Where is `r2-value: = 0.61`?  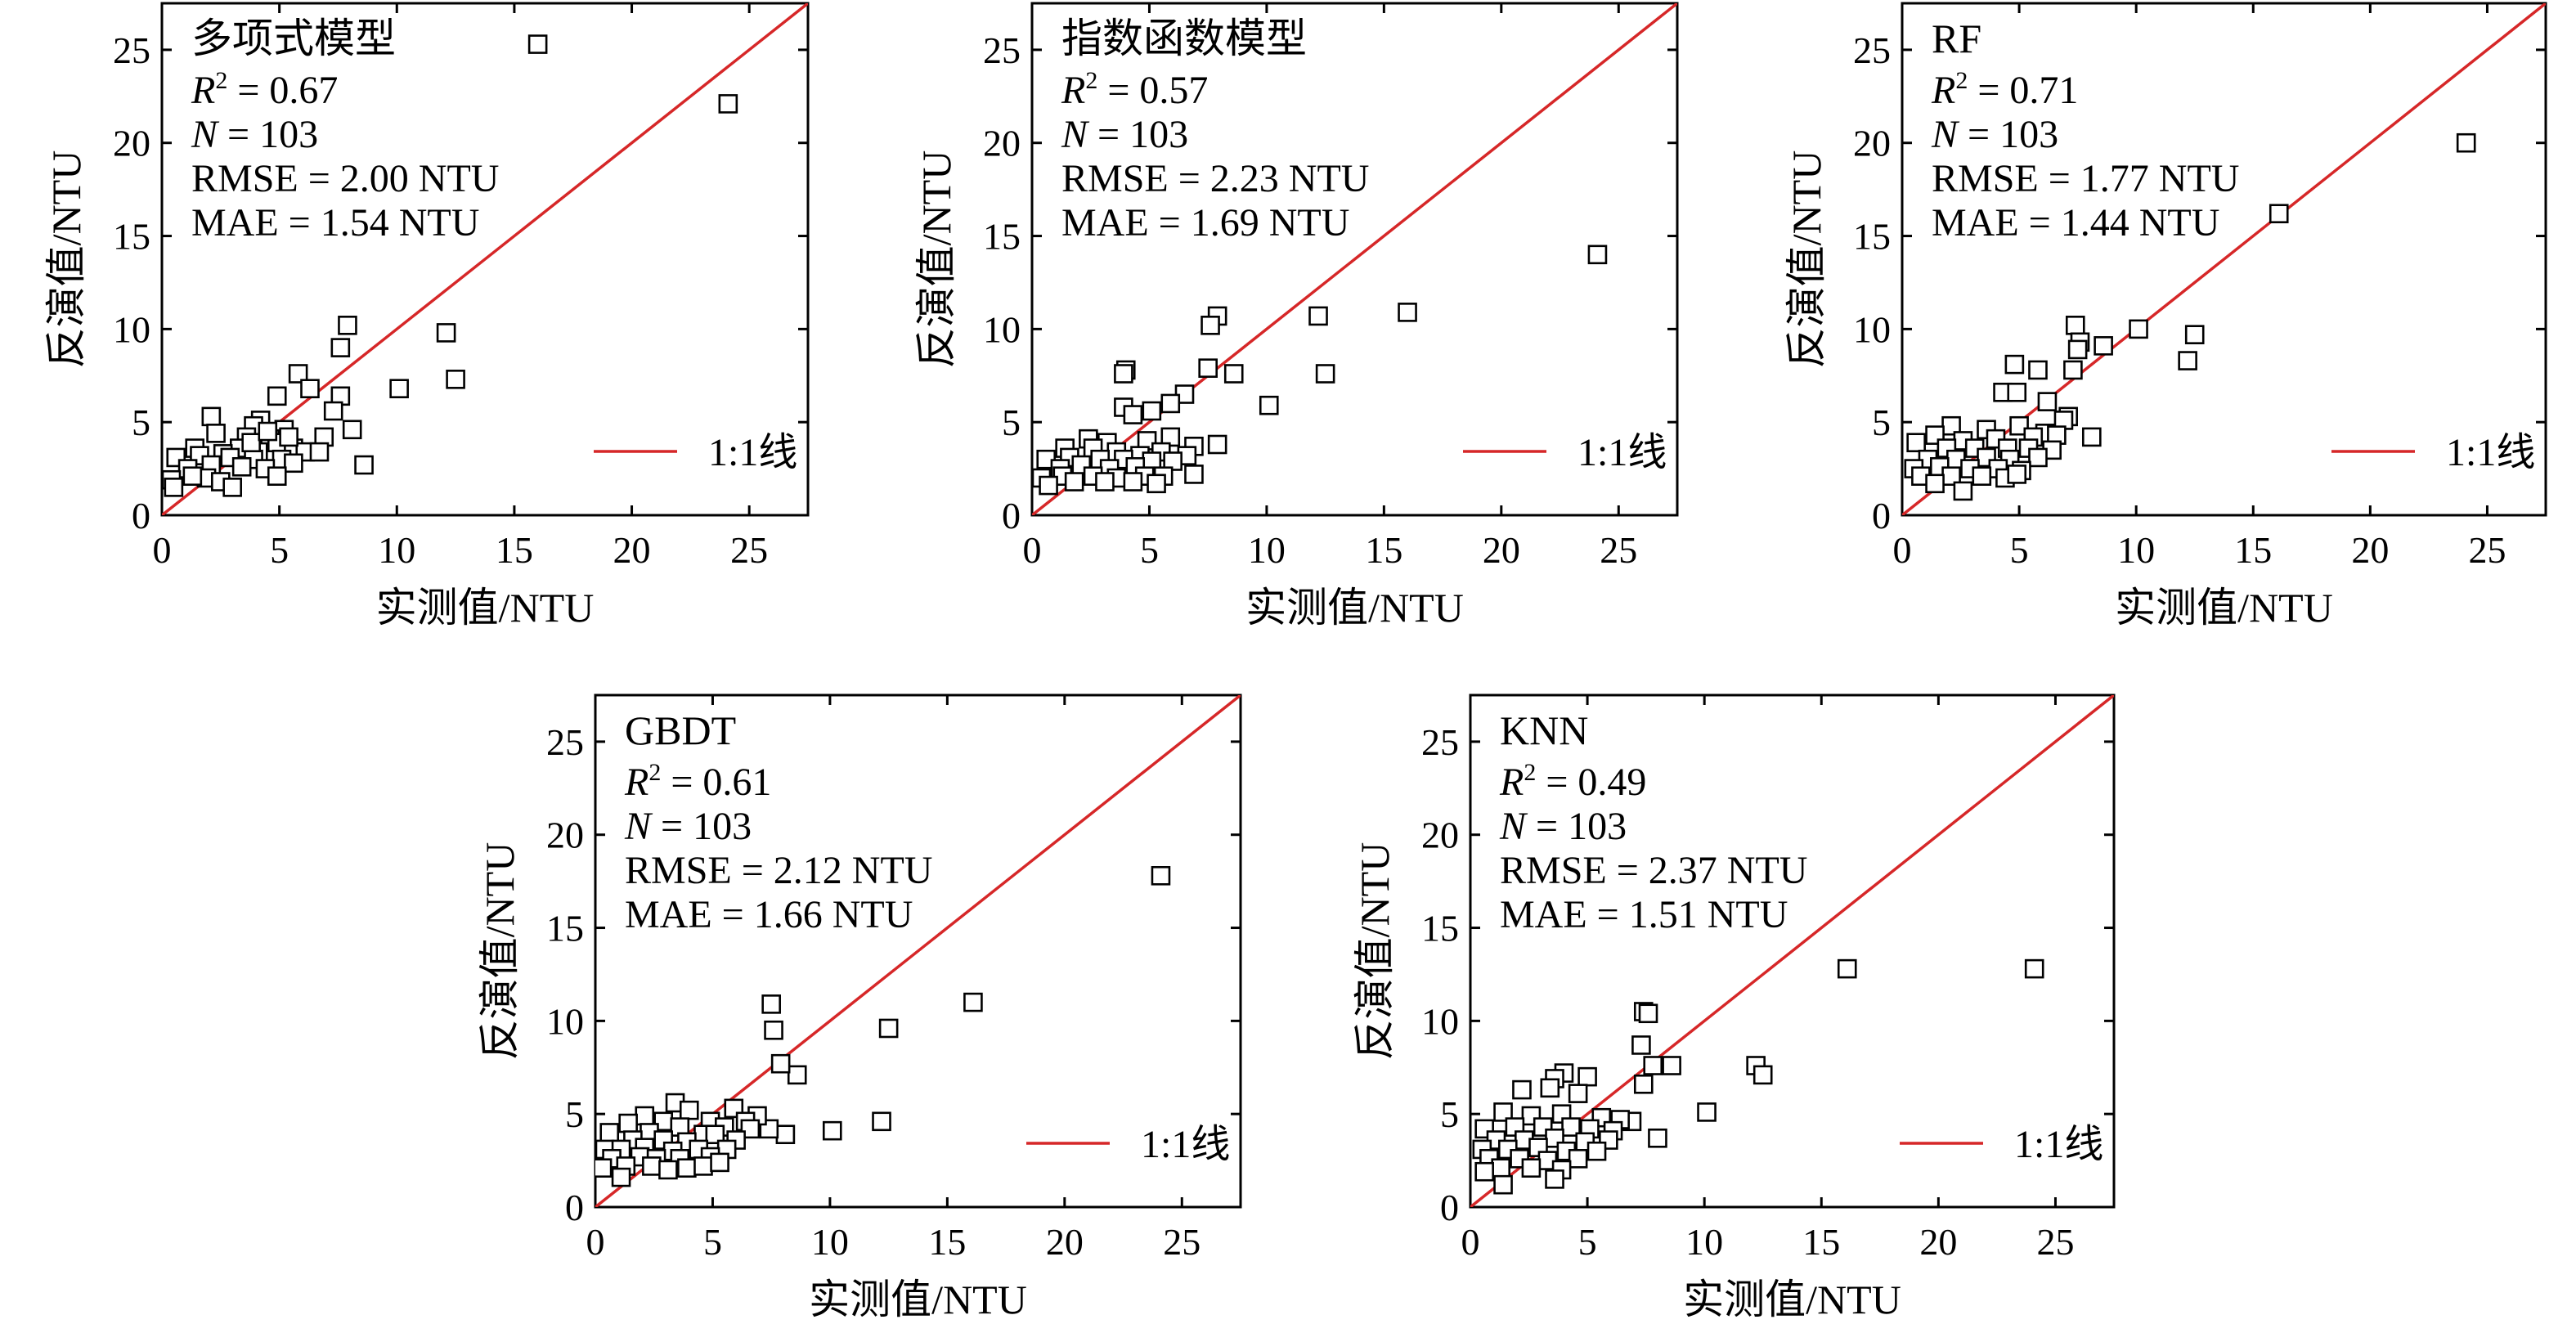
r2-value: = 0.61 is located at coordinates (716, 782).